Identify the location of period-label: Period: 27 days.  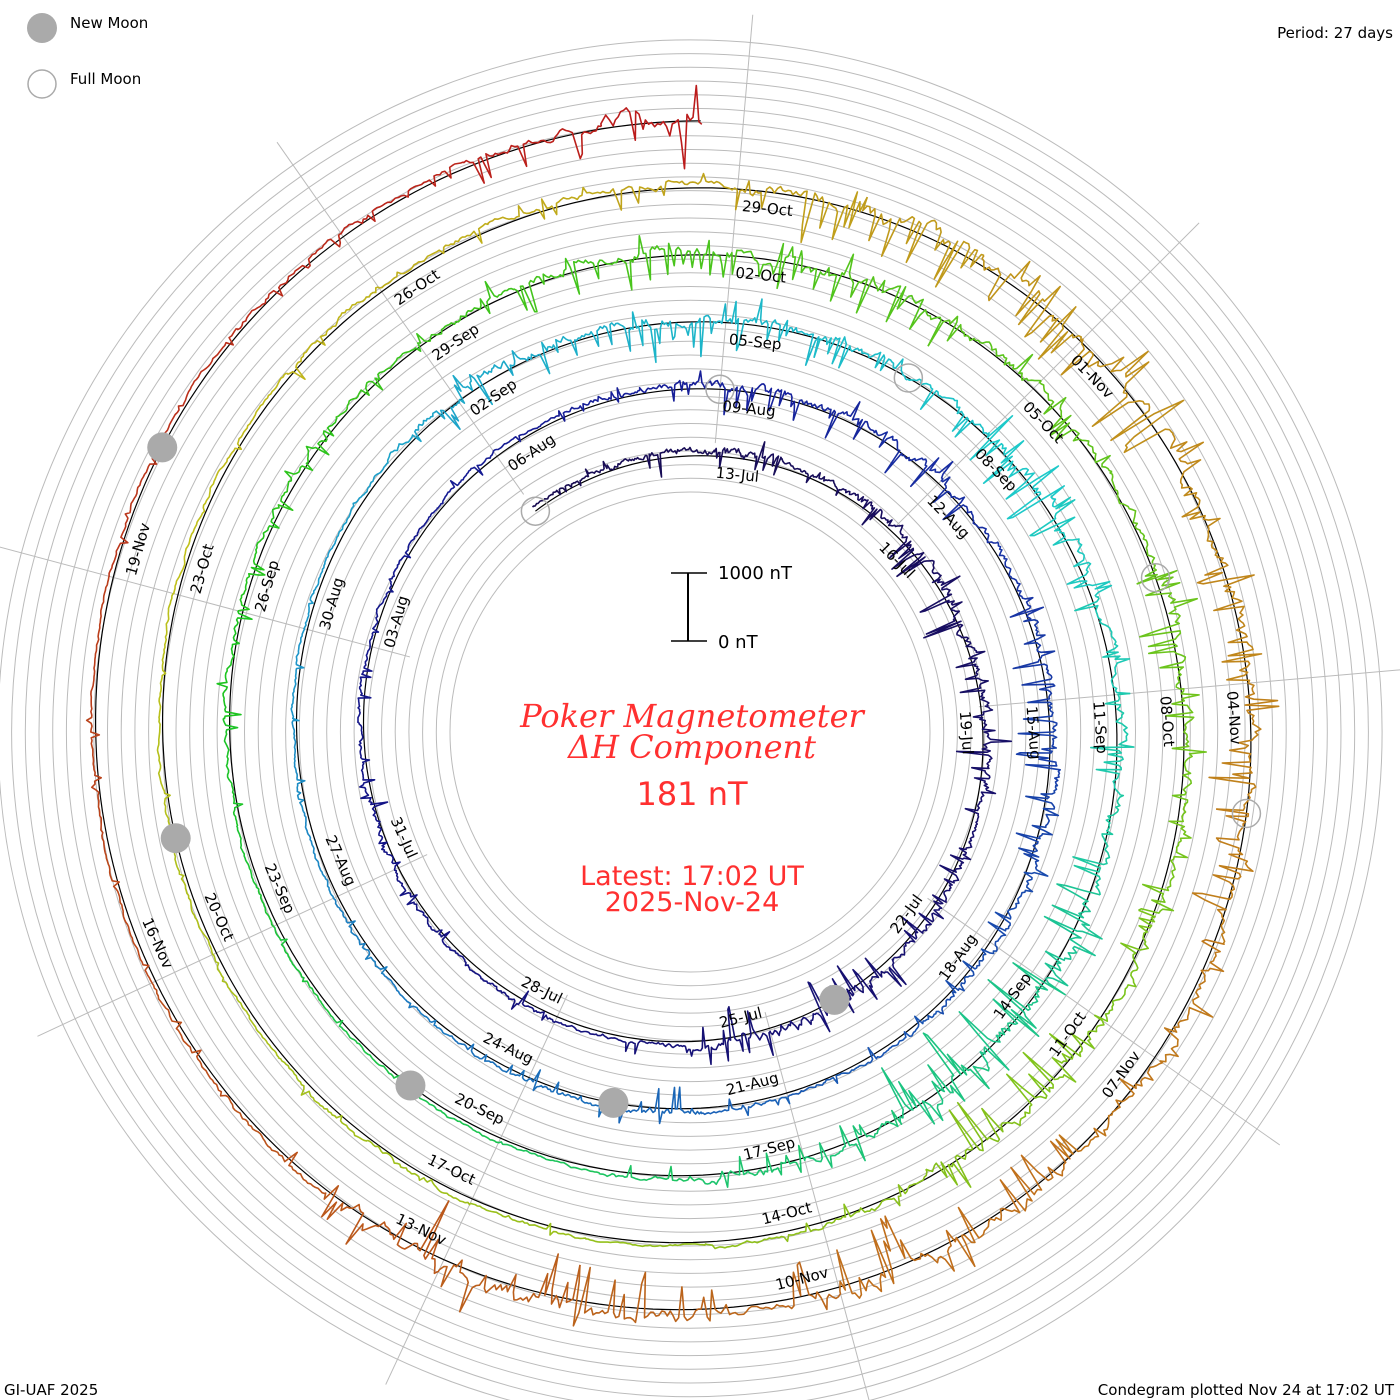
(1335, 33).